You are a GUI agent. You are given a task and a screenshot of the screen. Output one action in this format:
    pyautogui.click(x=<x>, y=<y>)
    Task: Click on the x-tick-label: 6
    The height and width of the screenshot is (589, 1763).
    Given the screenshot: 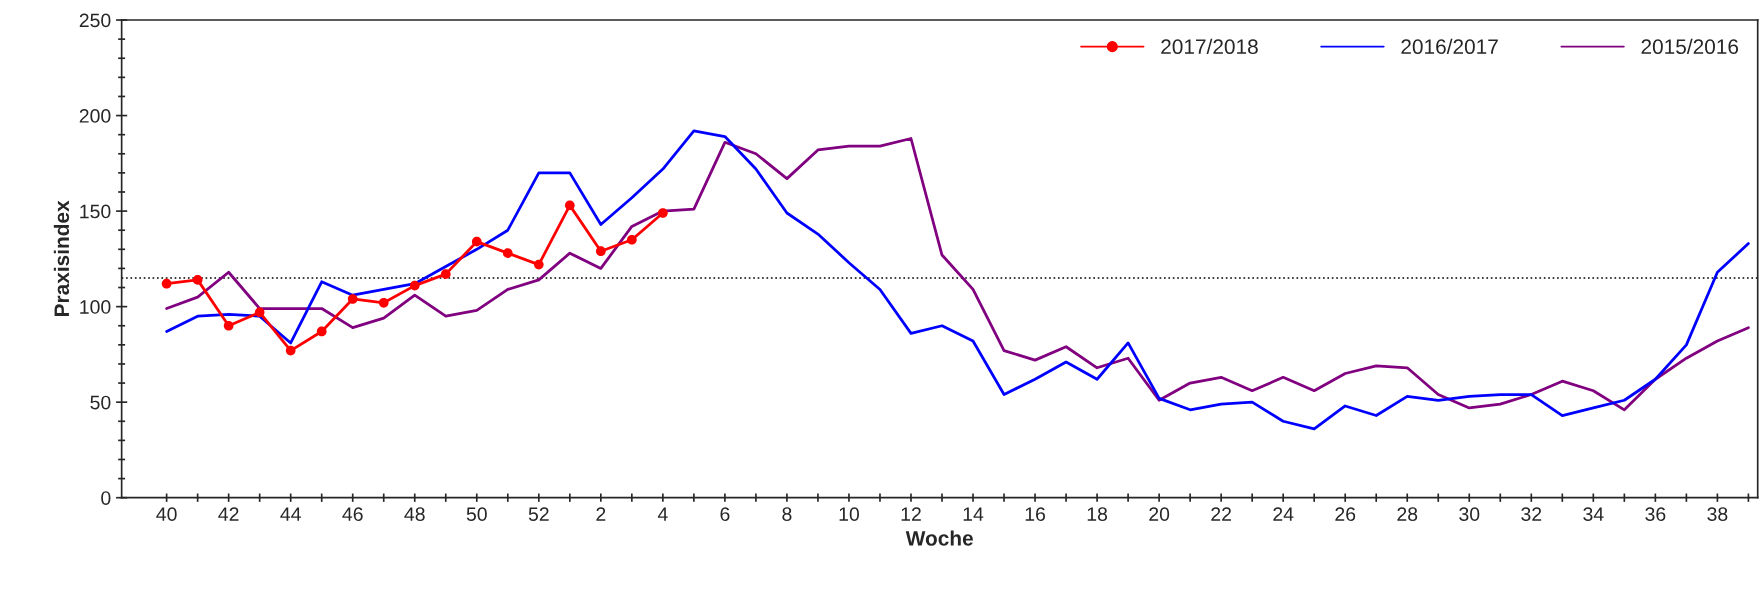 What is the action you would take?
    pyautogui.click(x=725, y=514)
    